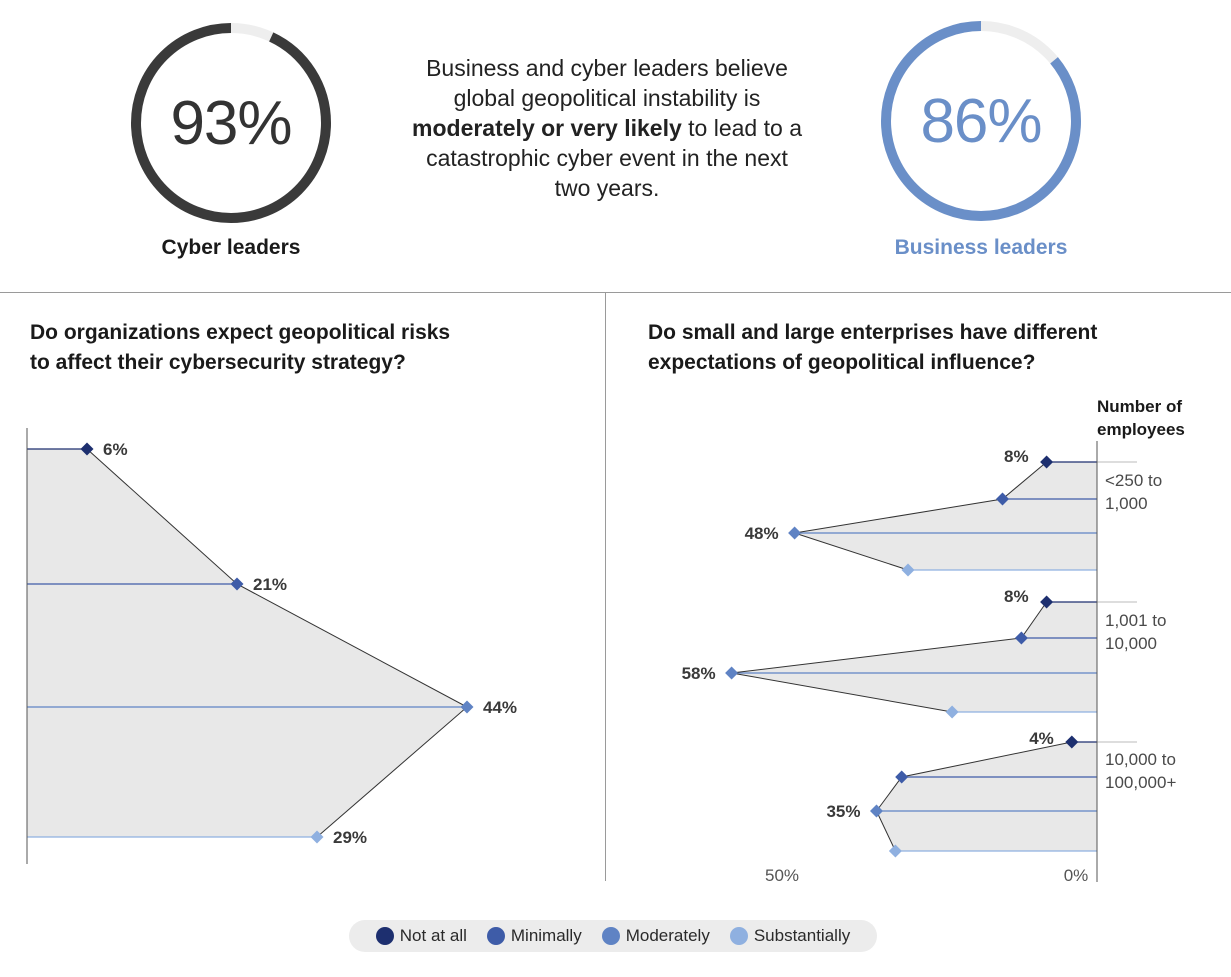  Describe the element at coordinates (547, 128) in the screenshot. I see `headline-emphasis: moderately or very likely` at that location.